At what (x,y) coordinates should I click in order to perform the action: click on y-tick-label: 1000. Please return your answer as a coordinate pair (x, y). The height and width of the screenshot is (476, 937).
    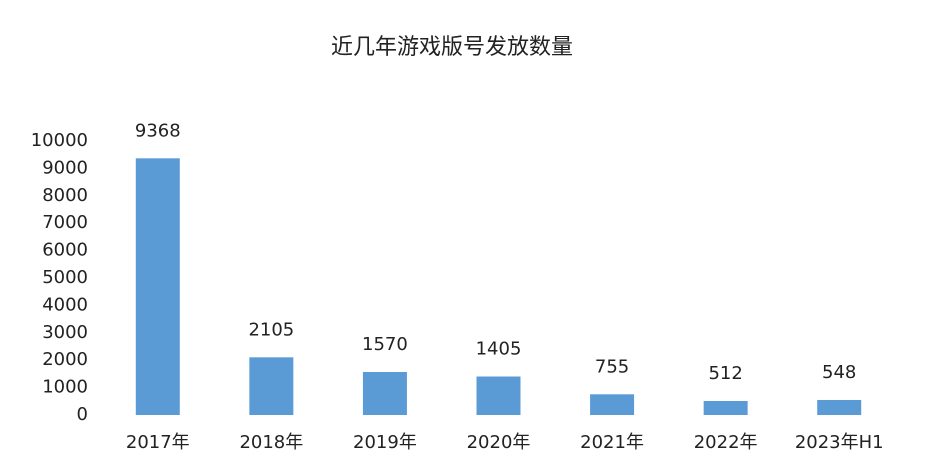
    Looking at the image, I should click on (65, 387).